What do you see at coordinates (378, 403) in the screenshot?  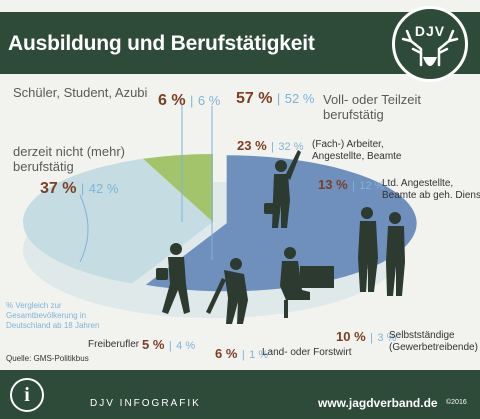 I see `footer-url: www.jagdverband.de` at bounding box center [378, 403].